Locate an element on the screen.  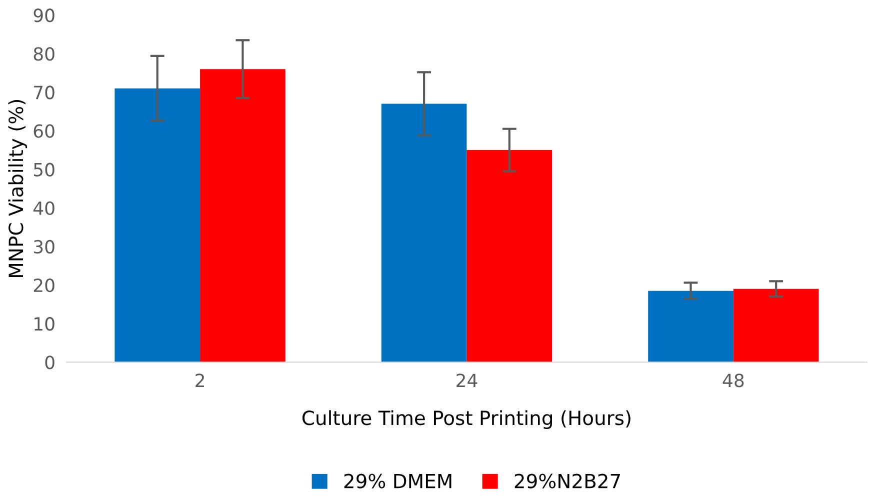
y-tick-label: 80 is located at coordinates (44, 54).